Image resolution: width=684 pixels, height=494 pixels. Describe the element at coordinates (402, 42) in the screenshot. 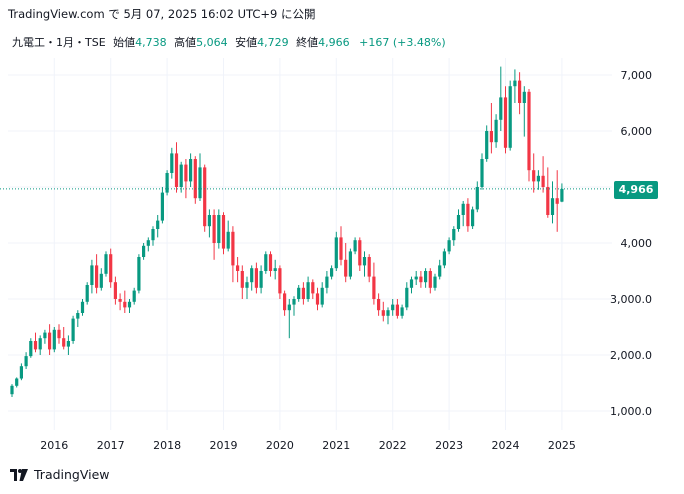

I see `change-value: +167 (+3.48%)` at that location.